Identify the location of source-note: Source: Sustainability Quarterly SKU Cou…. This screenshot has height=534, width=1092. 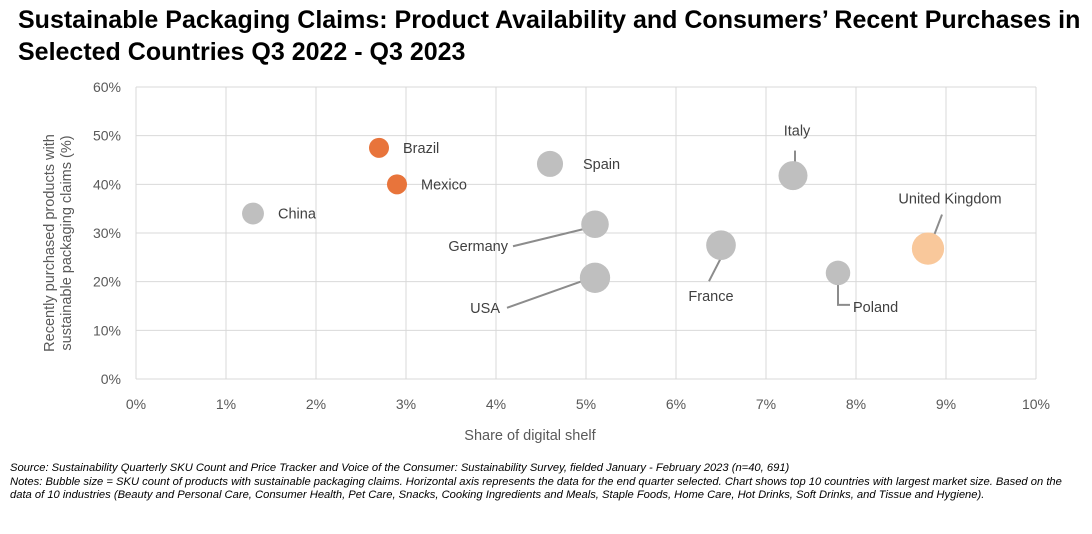
(400, 468).